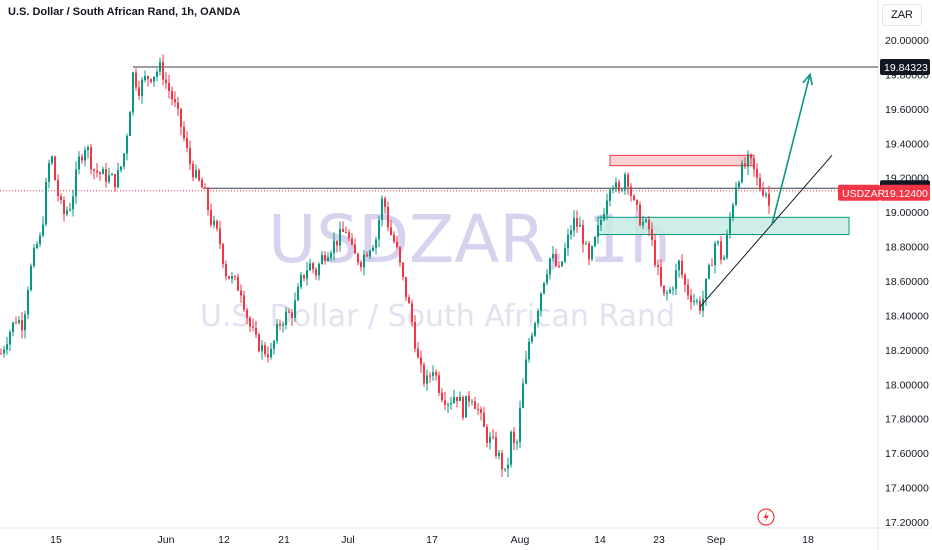  What do you see at coordinates (905, 66) in the screenshot?
I see `level-tag-high-bg` at bounding box center [905, 66].